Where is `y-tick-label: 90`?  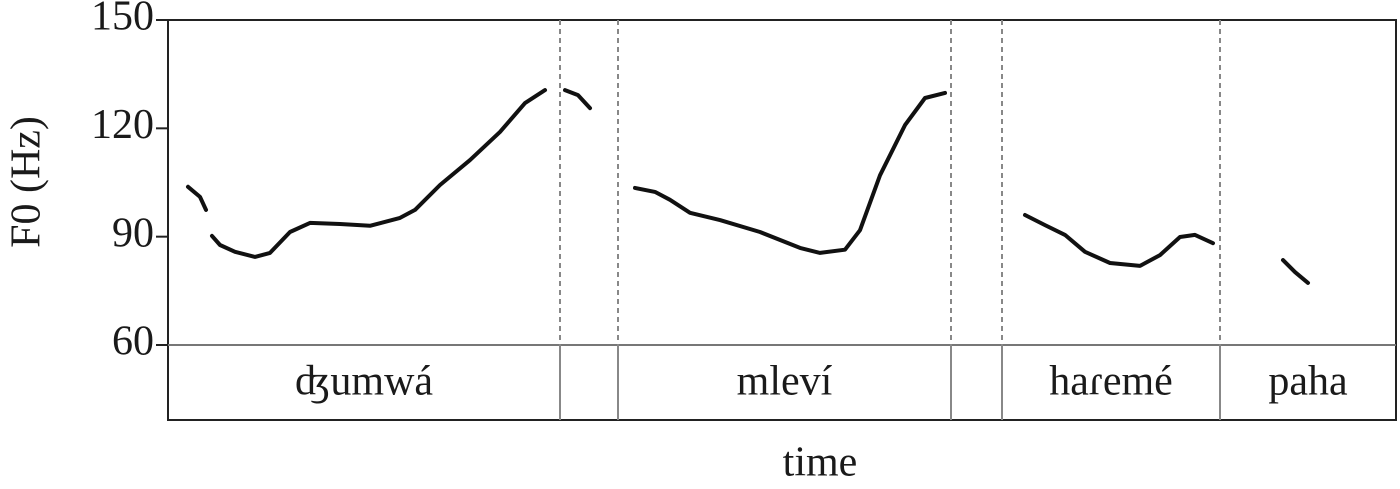
y-tick-label: 90 is located at coordinates (133, 233).